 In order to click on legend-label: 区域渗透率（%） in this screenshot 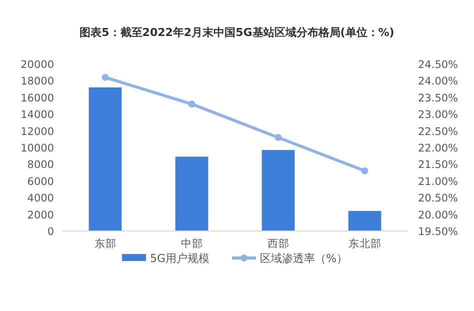, I will do `click(304, 258)`.